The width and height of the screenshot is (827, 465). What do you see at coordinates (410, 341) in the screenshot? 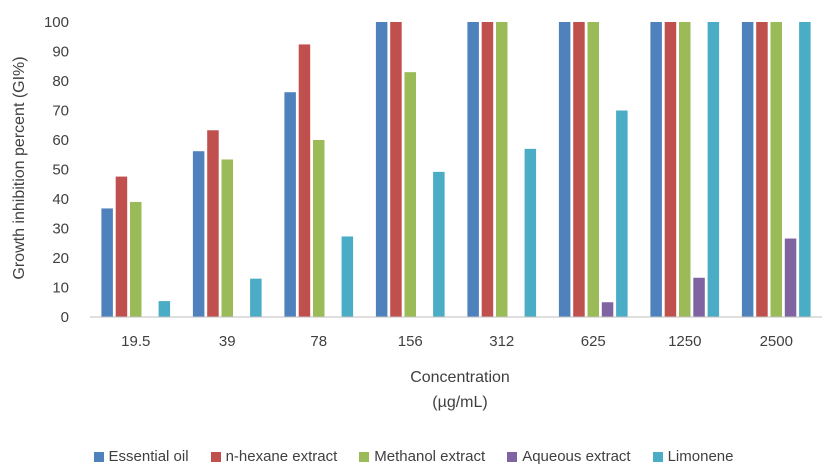
I see `x-tick-label: 156` at bounding box center [410, 341].